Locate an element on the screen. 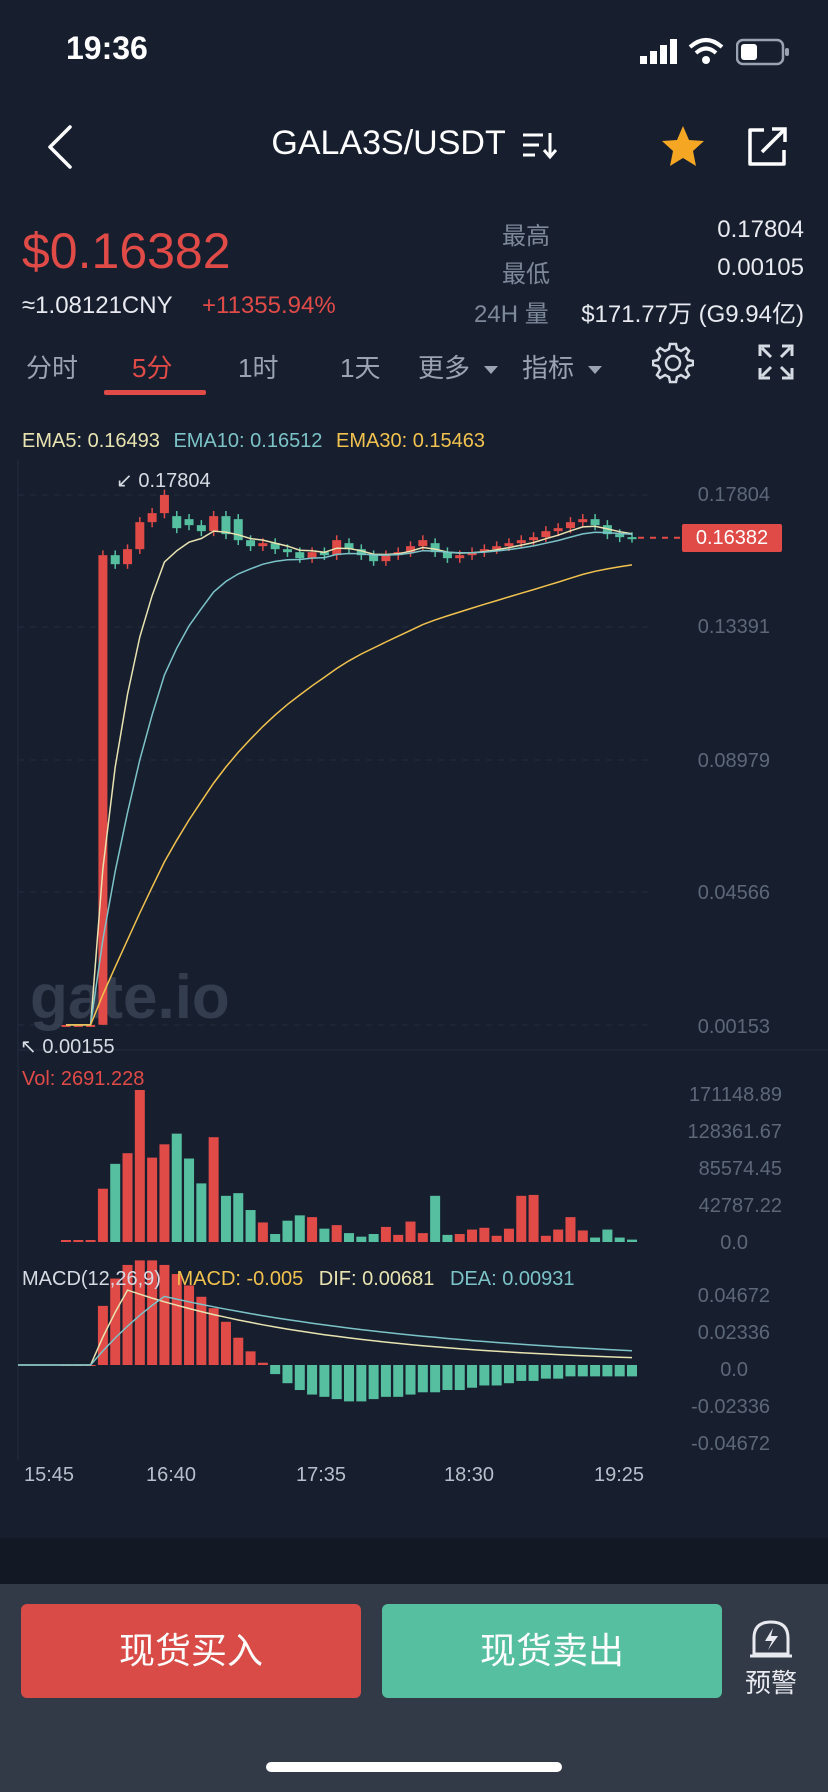 The height and width of the screenshot is (1792, 828). favorite-button is located at coordinates (683, 148).